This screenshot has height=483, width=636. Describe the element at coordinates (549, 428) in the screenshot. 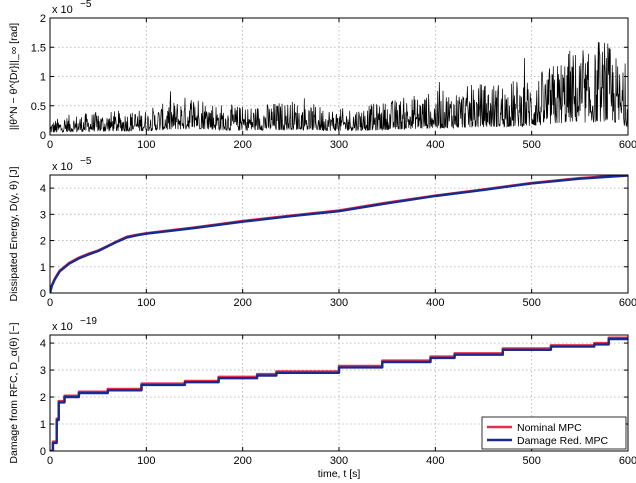

I see `legend-label: Nominal MPC` at that location.